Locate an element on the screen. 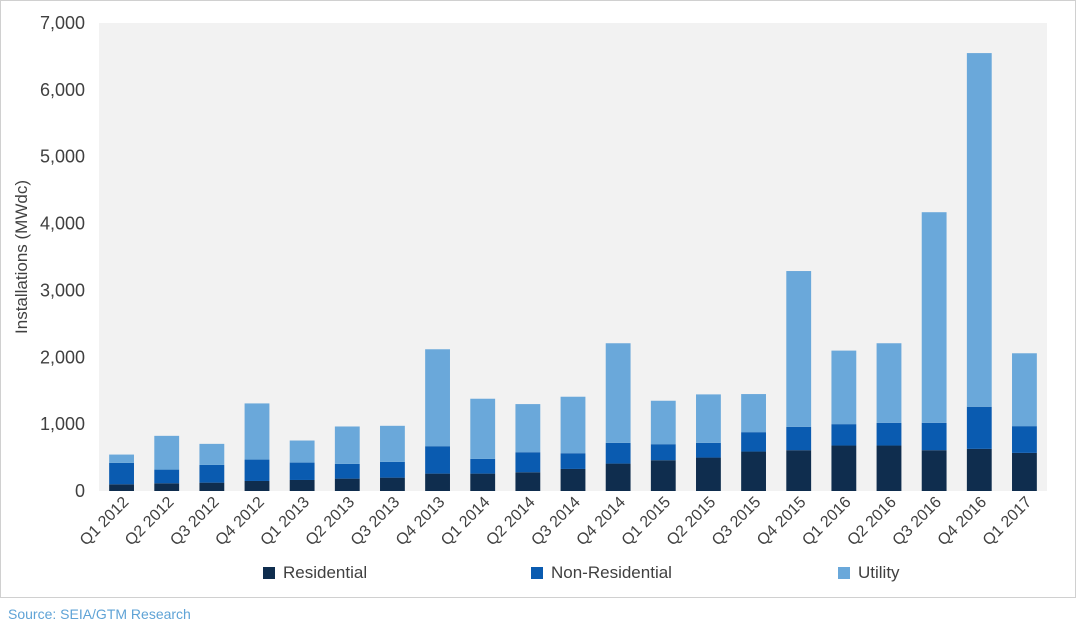 The width and height of the screenshot is (1080, 628). x-tick-label: Q4 2016 is located at coordinates (962, 521).